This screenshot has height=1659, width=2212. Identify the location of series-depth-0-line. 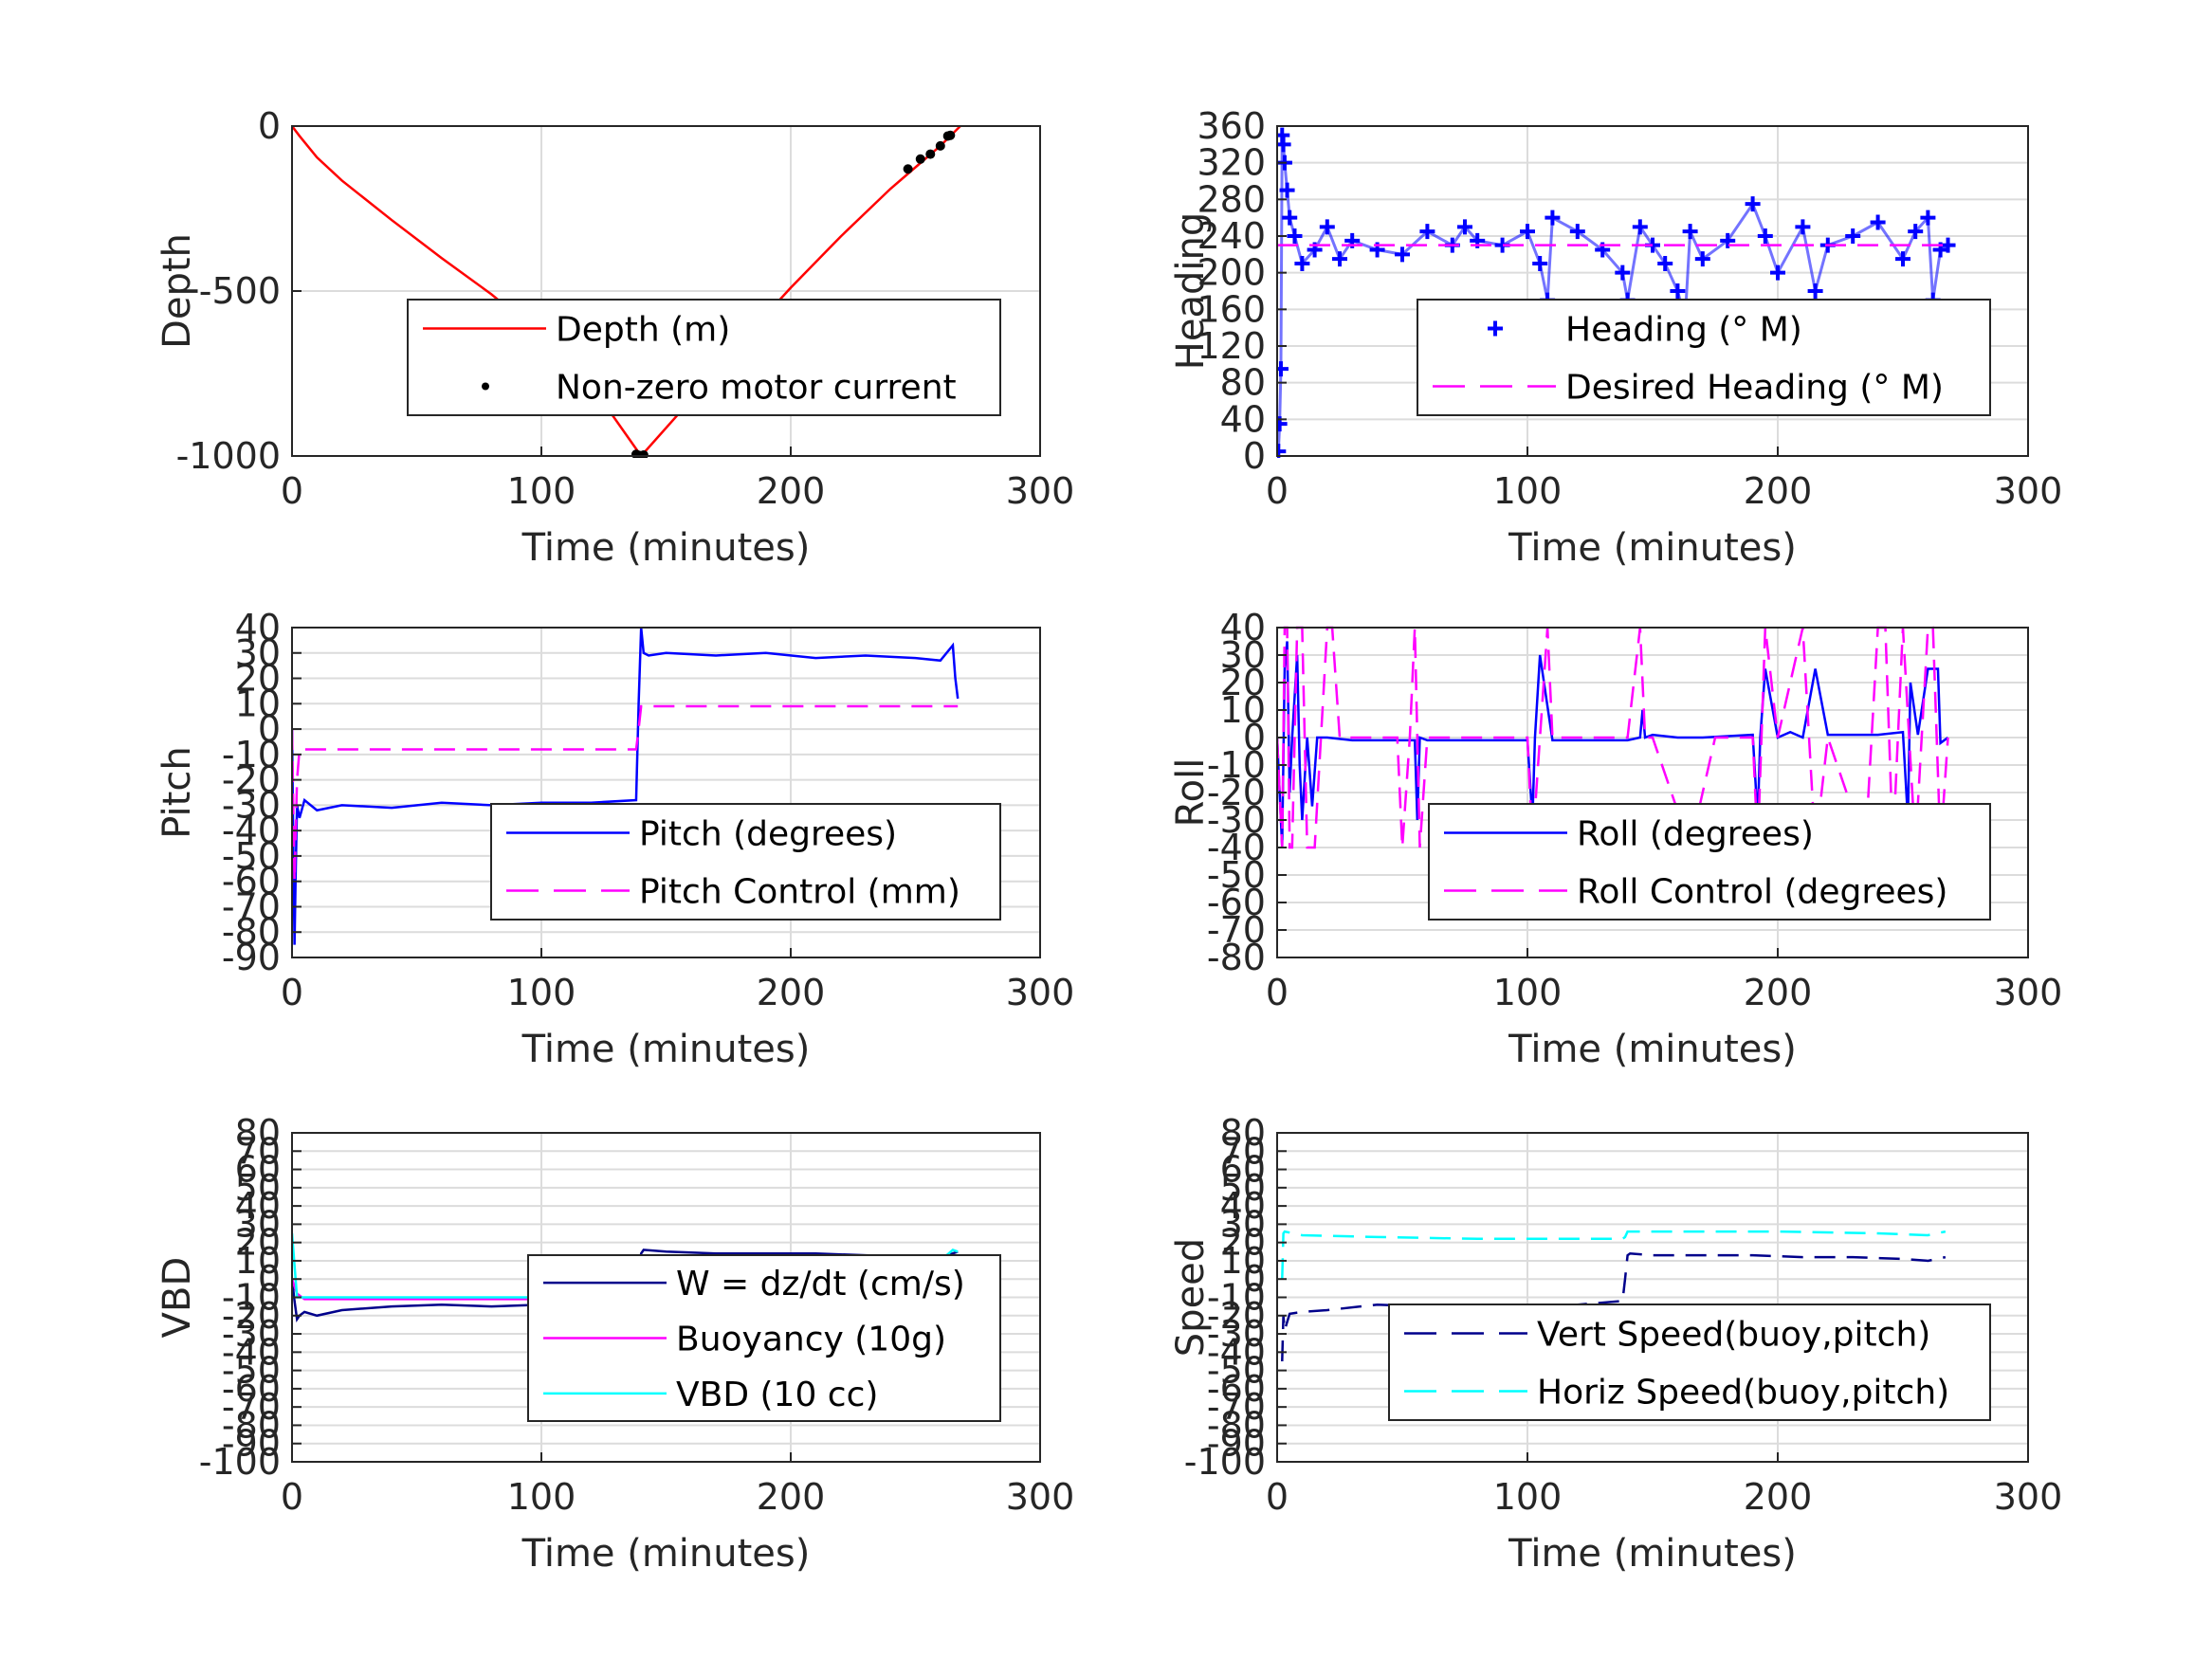
(626, 291).